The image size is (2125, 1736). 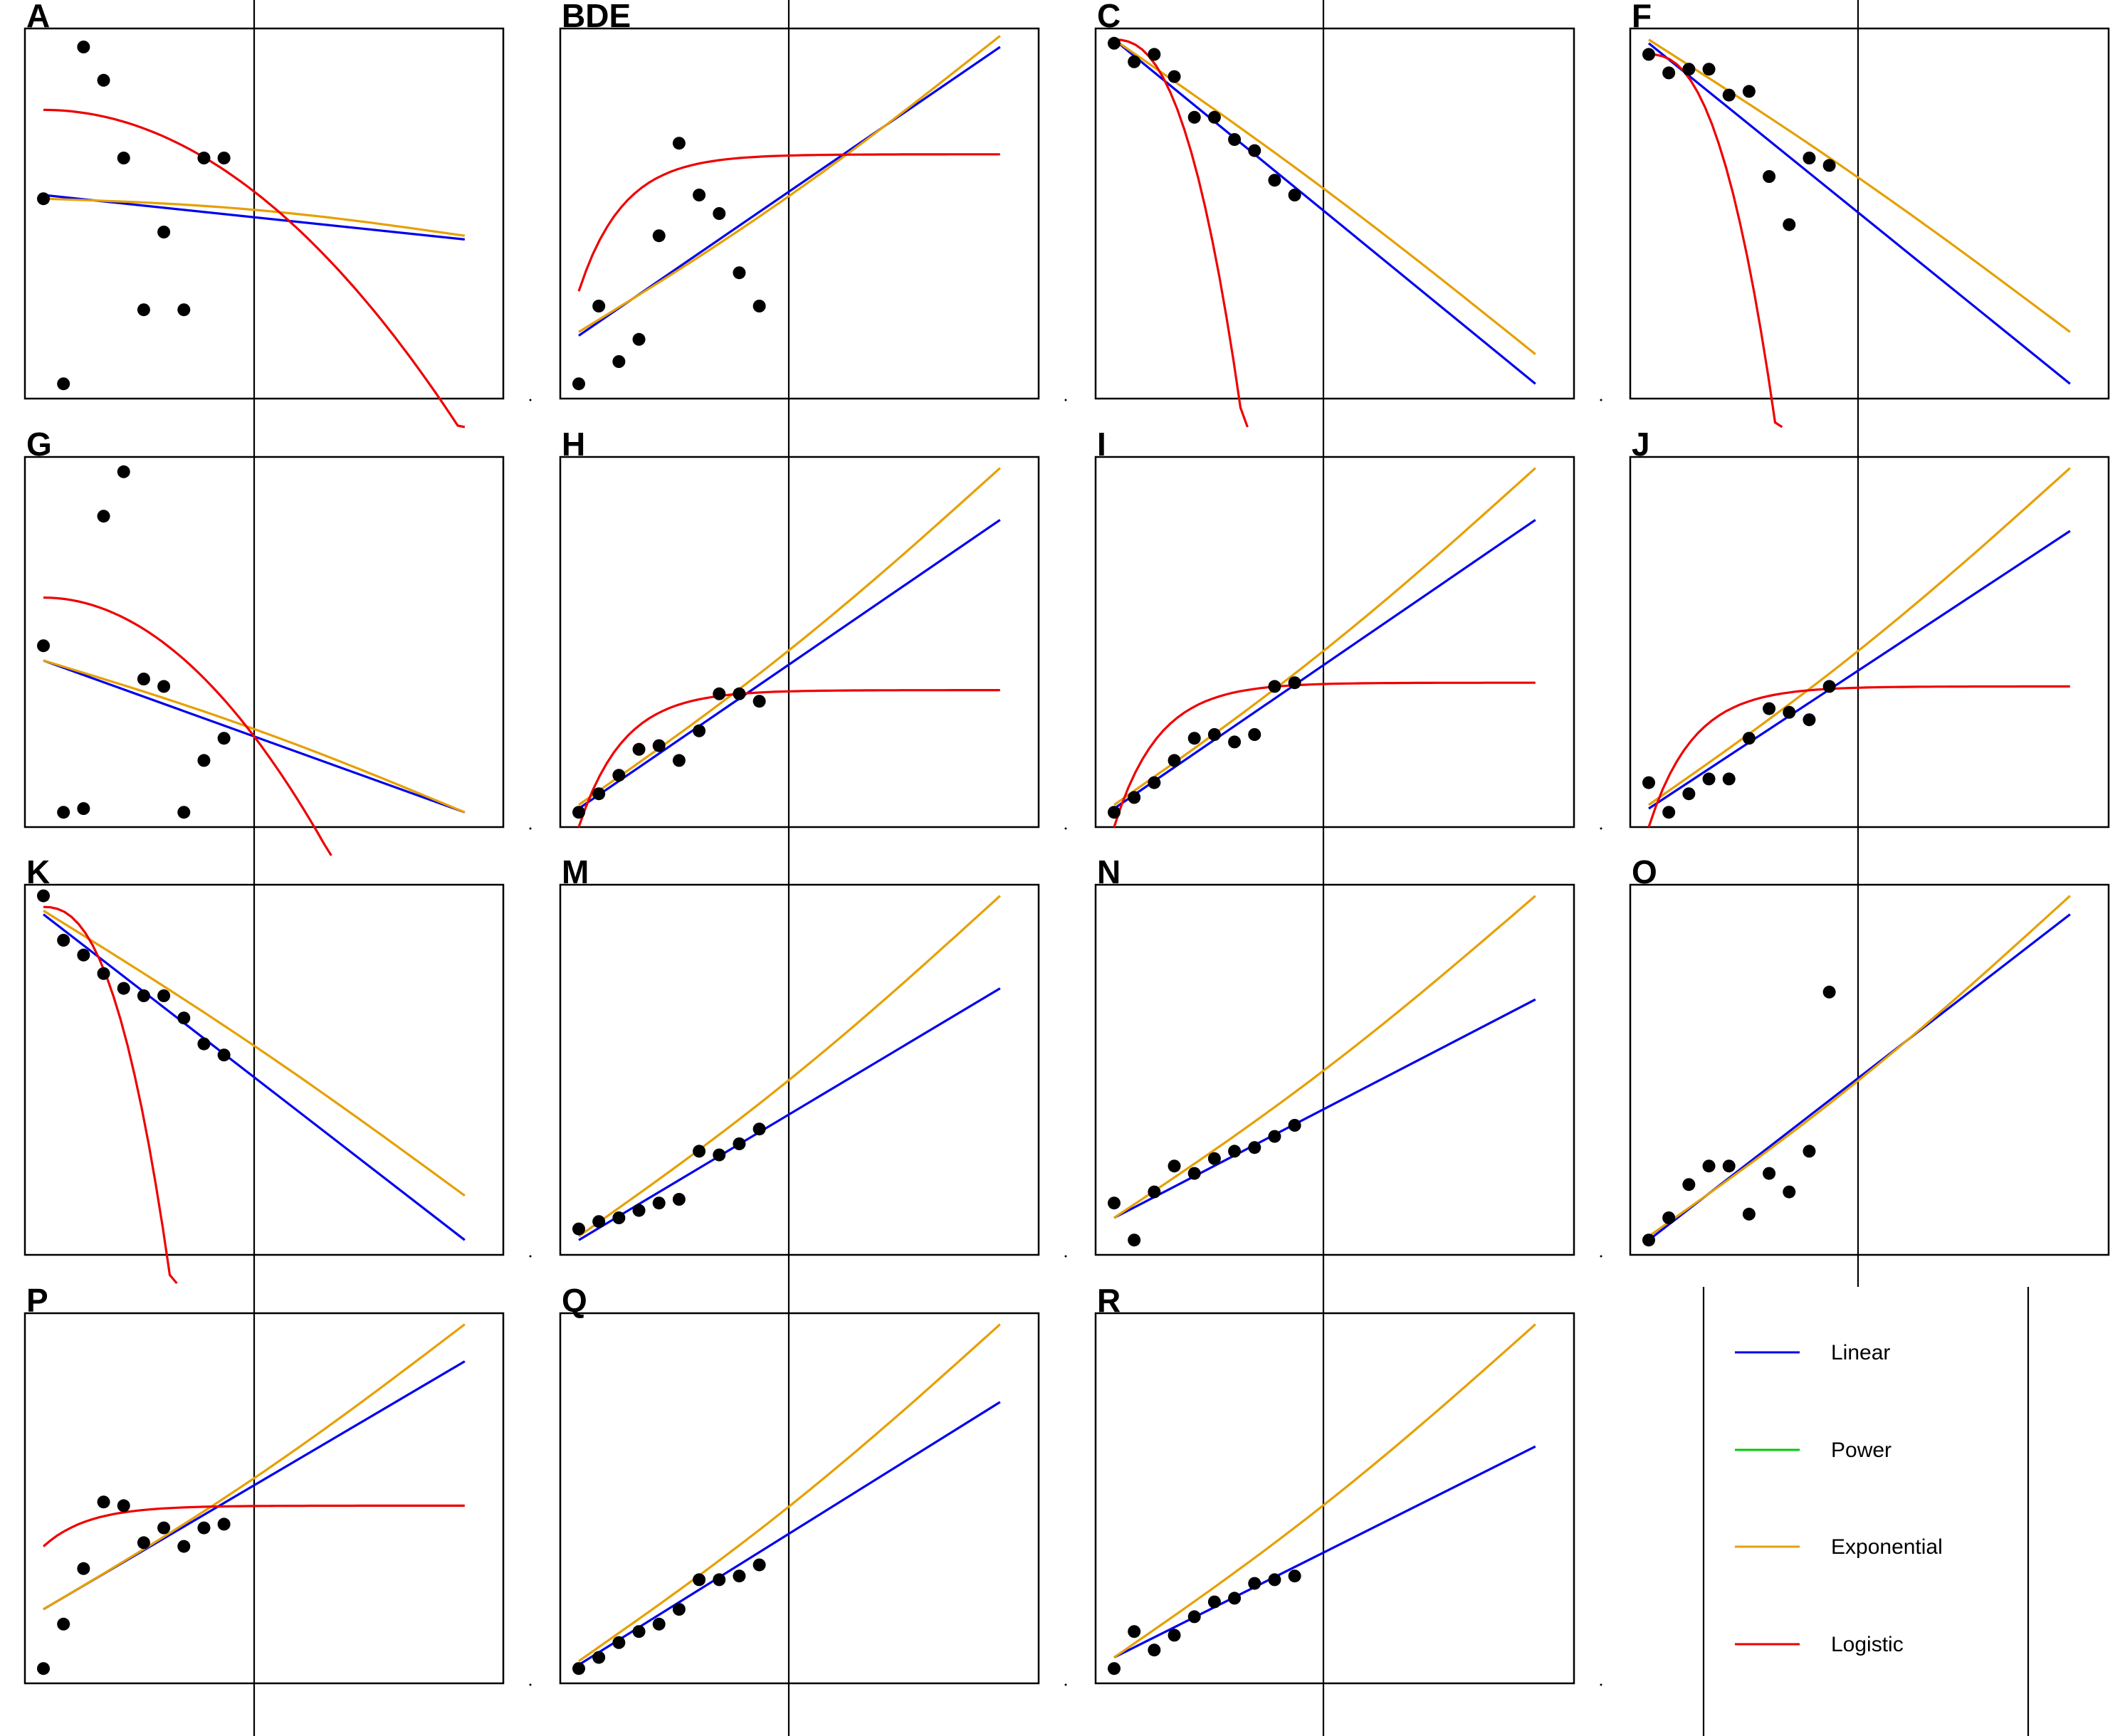 I want to click on panel-n: N, so click(x=1348, y=1055).